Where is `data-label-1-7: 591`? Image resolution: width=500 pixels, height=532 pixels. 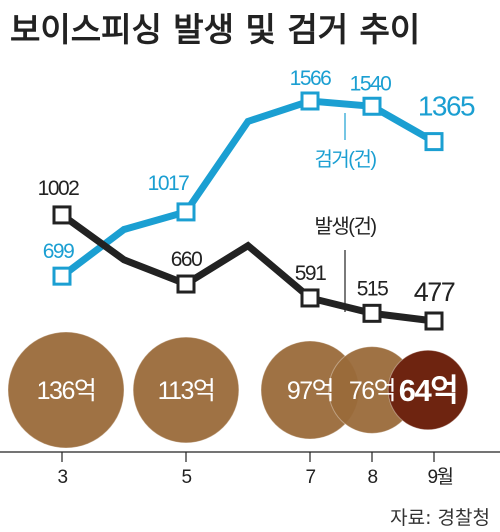
data-label-1-7: 591 is located at coordinates (310, 273).